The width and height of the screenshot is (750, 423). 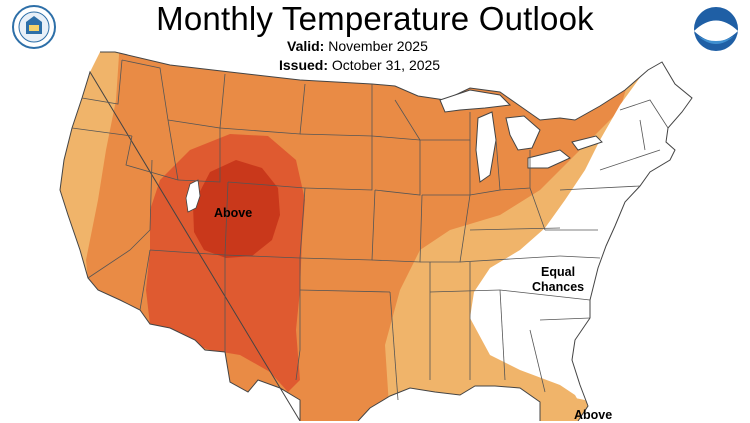 What do you see at coordinates (233, 213) in the screenshot?
I see `above-west-label: Above` at bounding box center [233, 213].